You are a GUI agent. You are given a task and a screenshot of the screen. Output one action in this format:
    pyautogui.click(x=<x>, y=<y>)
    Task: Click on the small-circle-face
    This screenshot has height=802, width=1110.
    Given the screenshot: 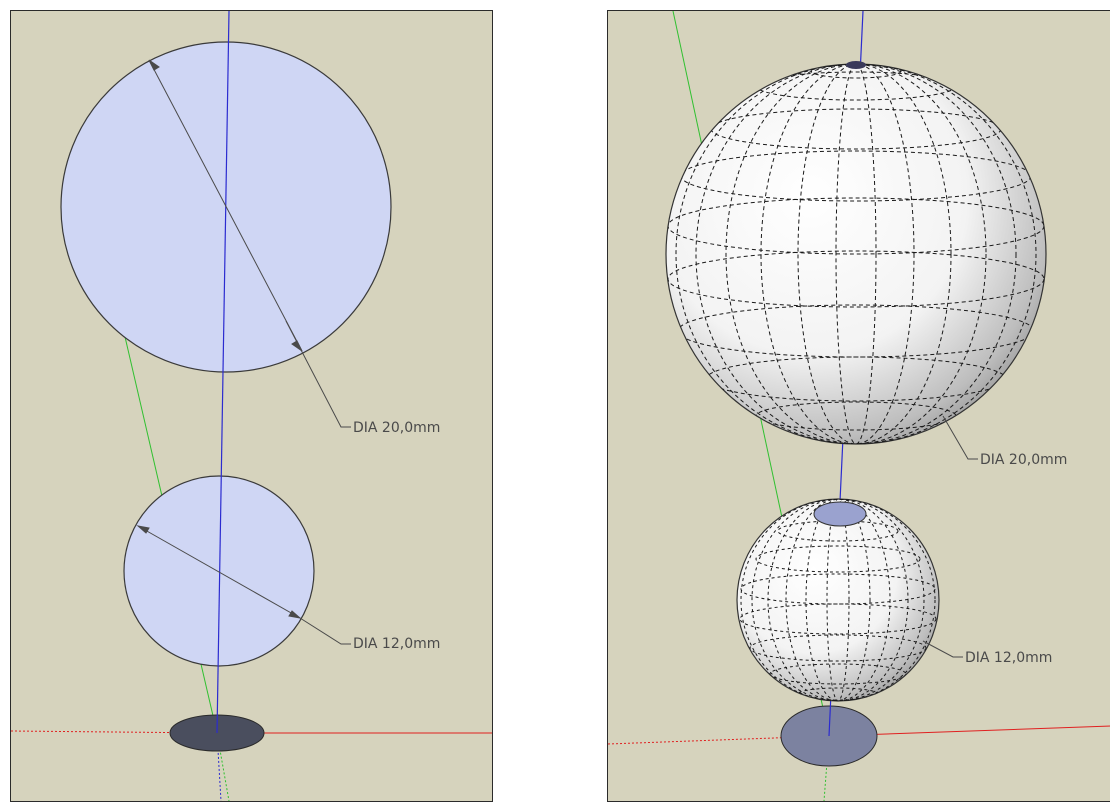 What is the action you would take?
    pyautogui.click(x=219, y=571)
    